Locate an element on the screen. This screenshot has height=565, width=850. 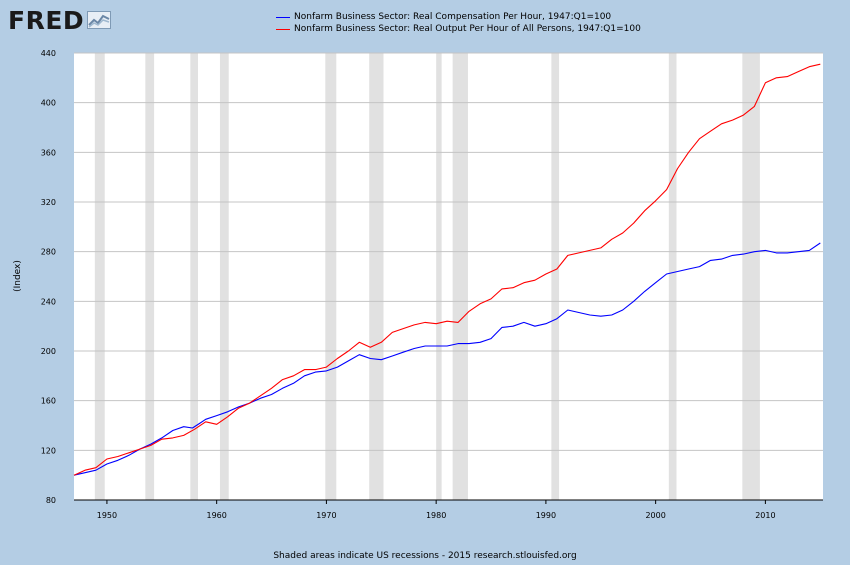
y-tick-label: 440 is located at coordinates (48, 53).